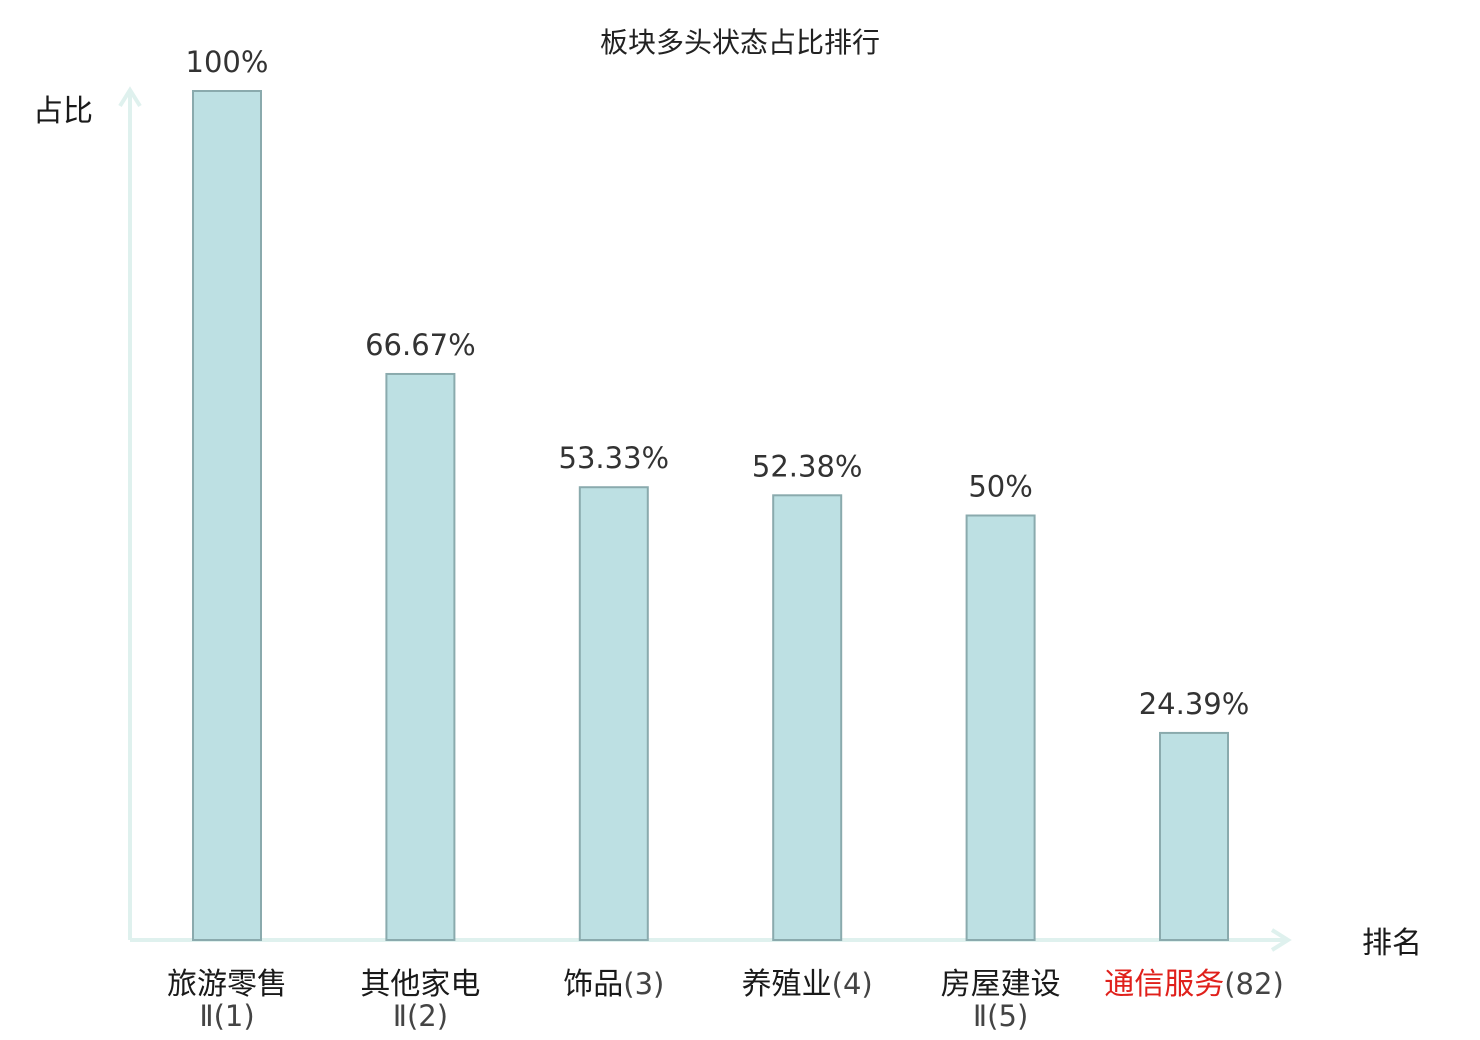 This screenshot has width=1480, height=1040. What do you see at coordinates (807, 466) in the screenshot?
I see `value-label-4: 52.38%` at bounding box center [807, 466].